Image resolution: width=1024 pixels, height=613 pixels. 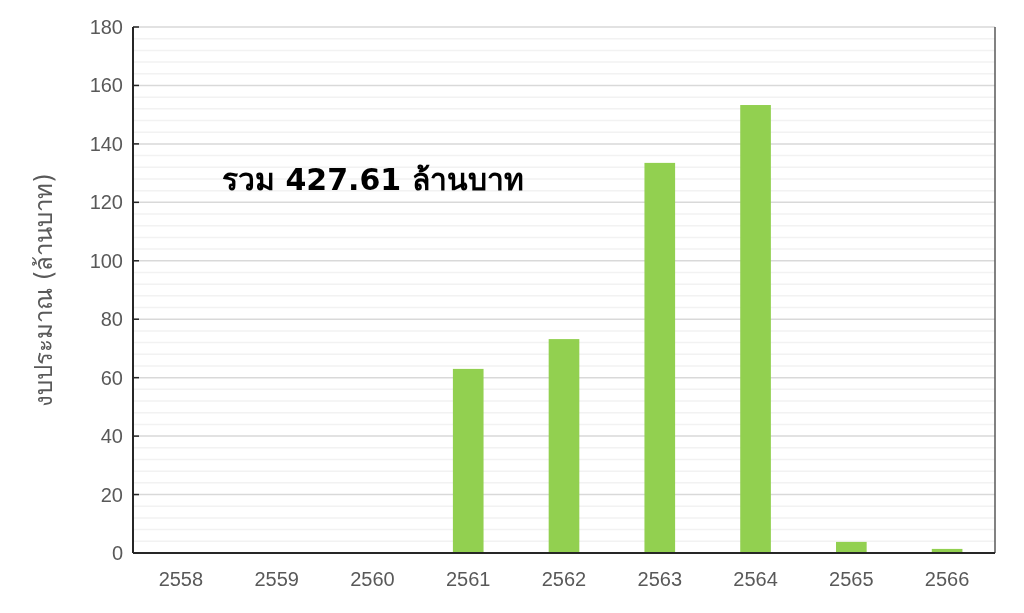 I want to click on y-tick-label: 60, so click(x=111, y=377).